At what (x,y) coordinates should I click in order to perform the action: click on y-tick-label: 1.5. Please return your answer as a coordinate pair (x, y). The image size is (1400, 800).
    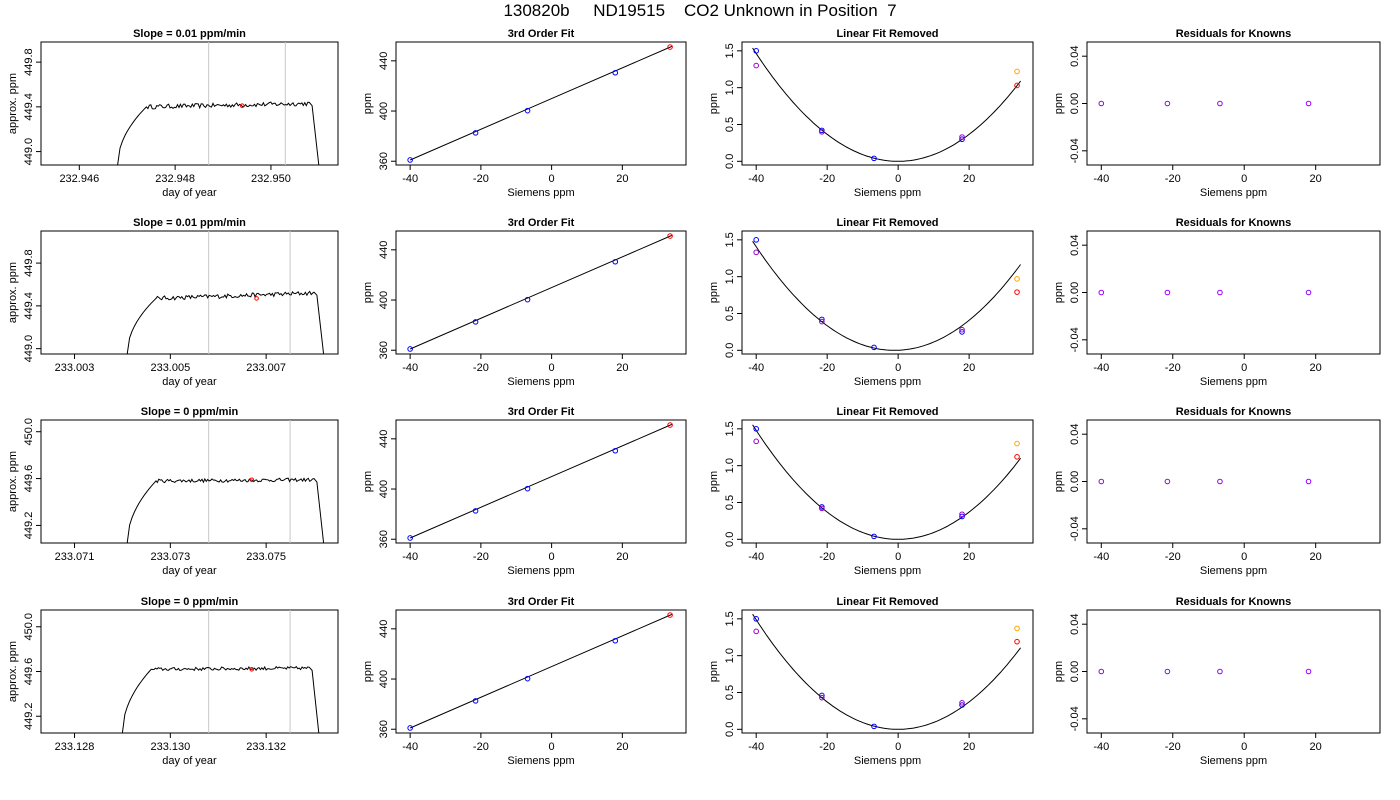
    Looking at the image, I should click on (730, 239).